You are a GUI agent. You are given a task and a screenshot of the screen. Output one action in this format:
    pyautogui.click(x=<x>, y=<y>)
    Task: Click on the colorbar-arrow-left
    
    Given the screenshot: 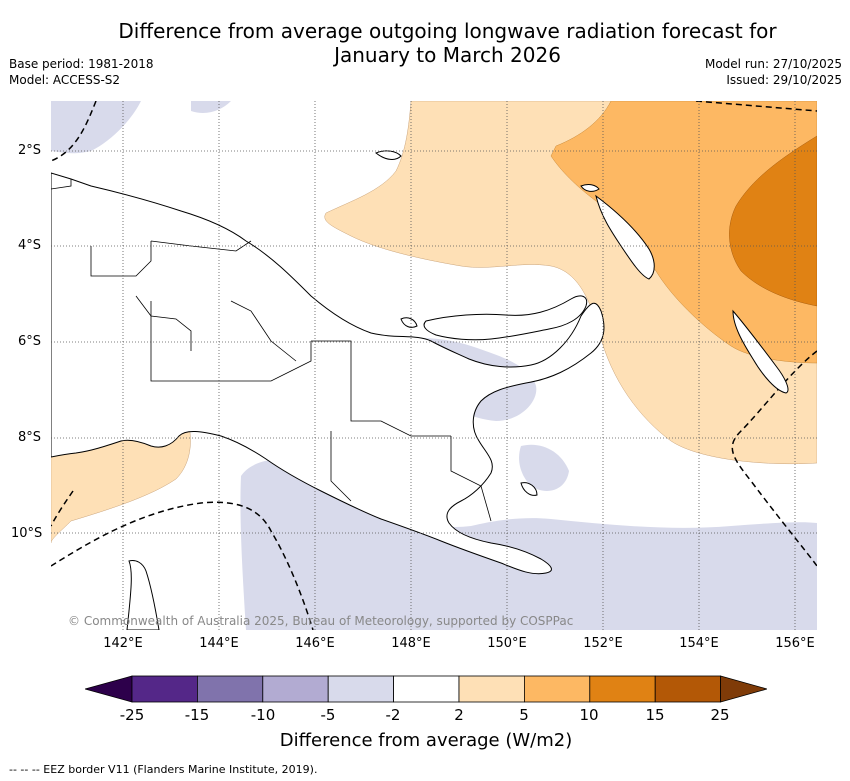 What is the action you would take?
    pyautogui.click(x=109, y=689)
    